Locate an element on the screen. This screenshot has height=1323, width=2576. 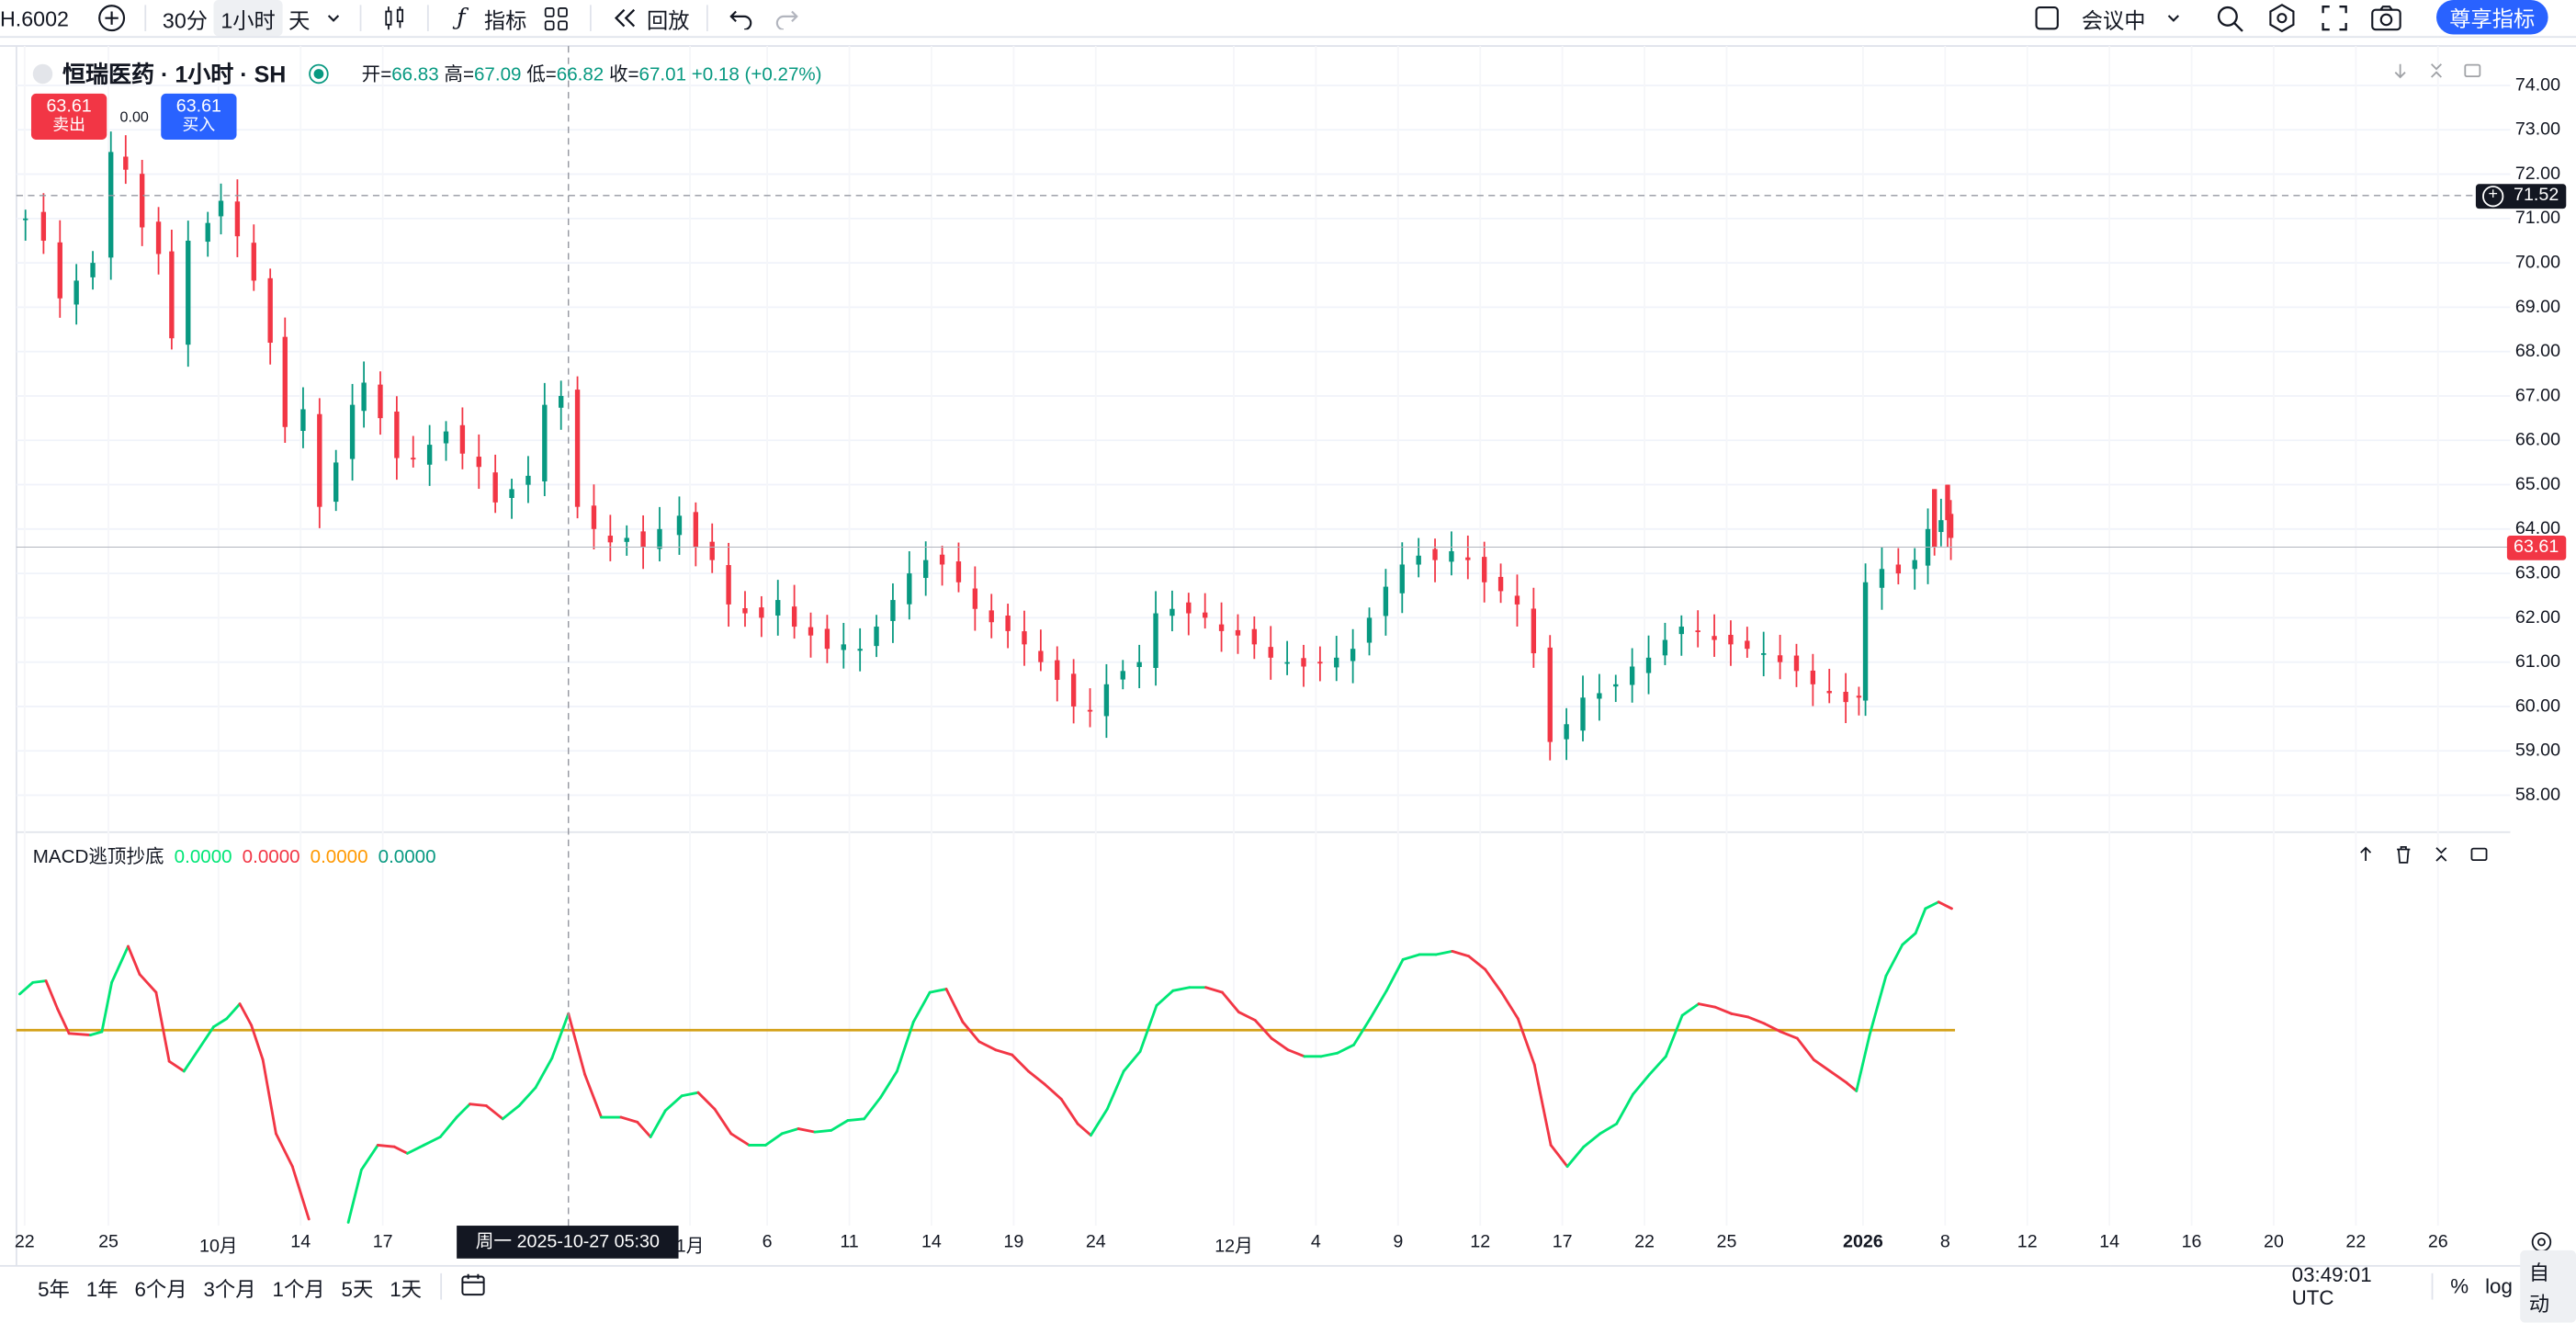
price-tick-label: 74.00 is located at coordinates (2537, 86).